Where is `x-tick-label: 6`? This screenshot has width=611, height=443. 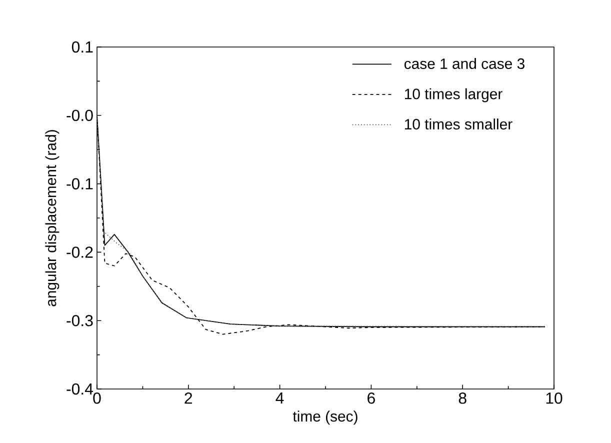
x-tick-label: 6 is located at coordinates (371, 398).